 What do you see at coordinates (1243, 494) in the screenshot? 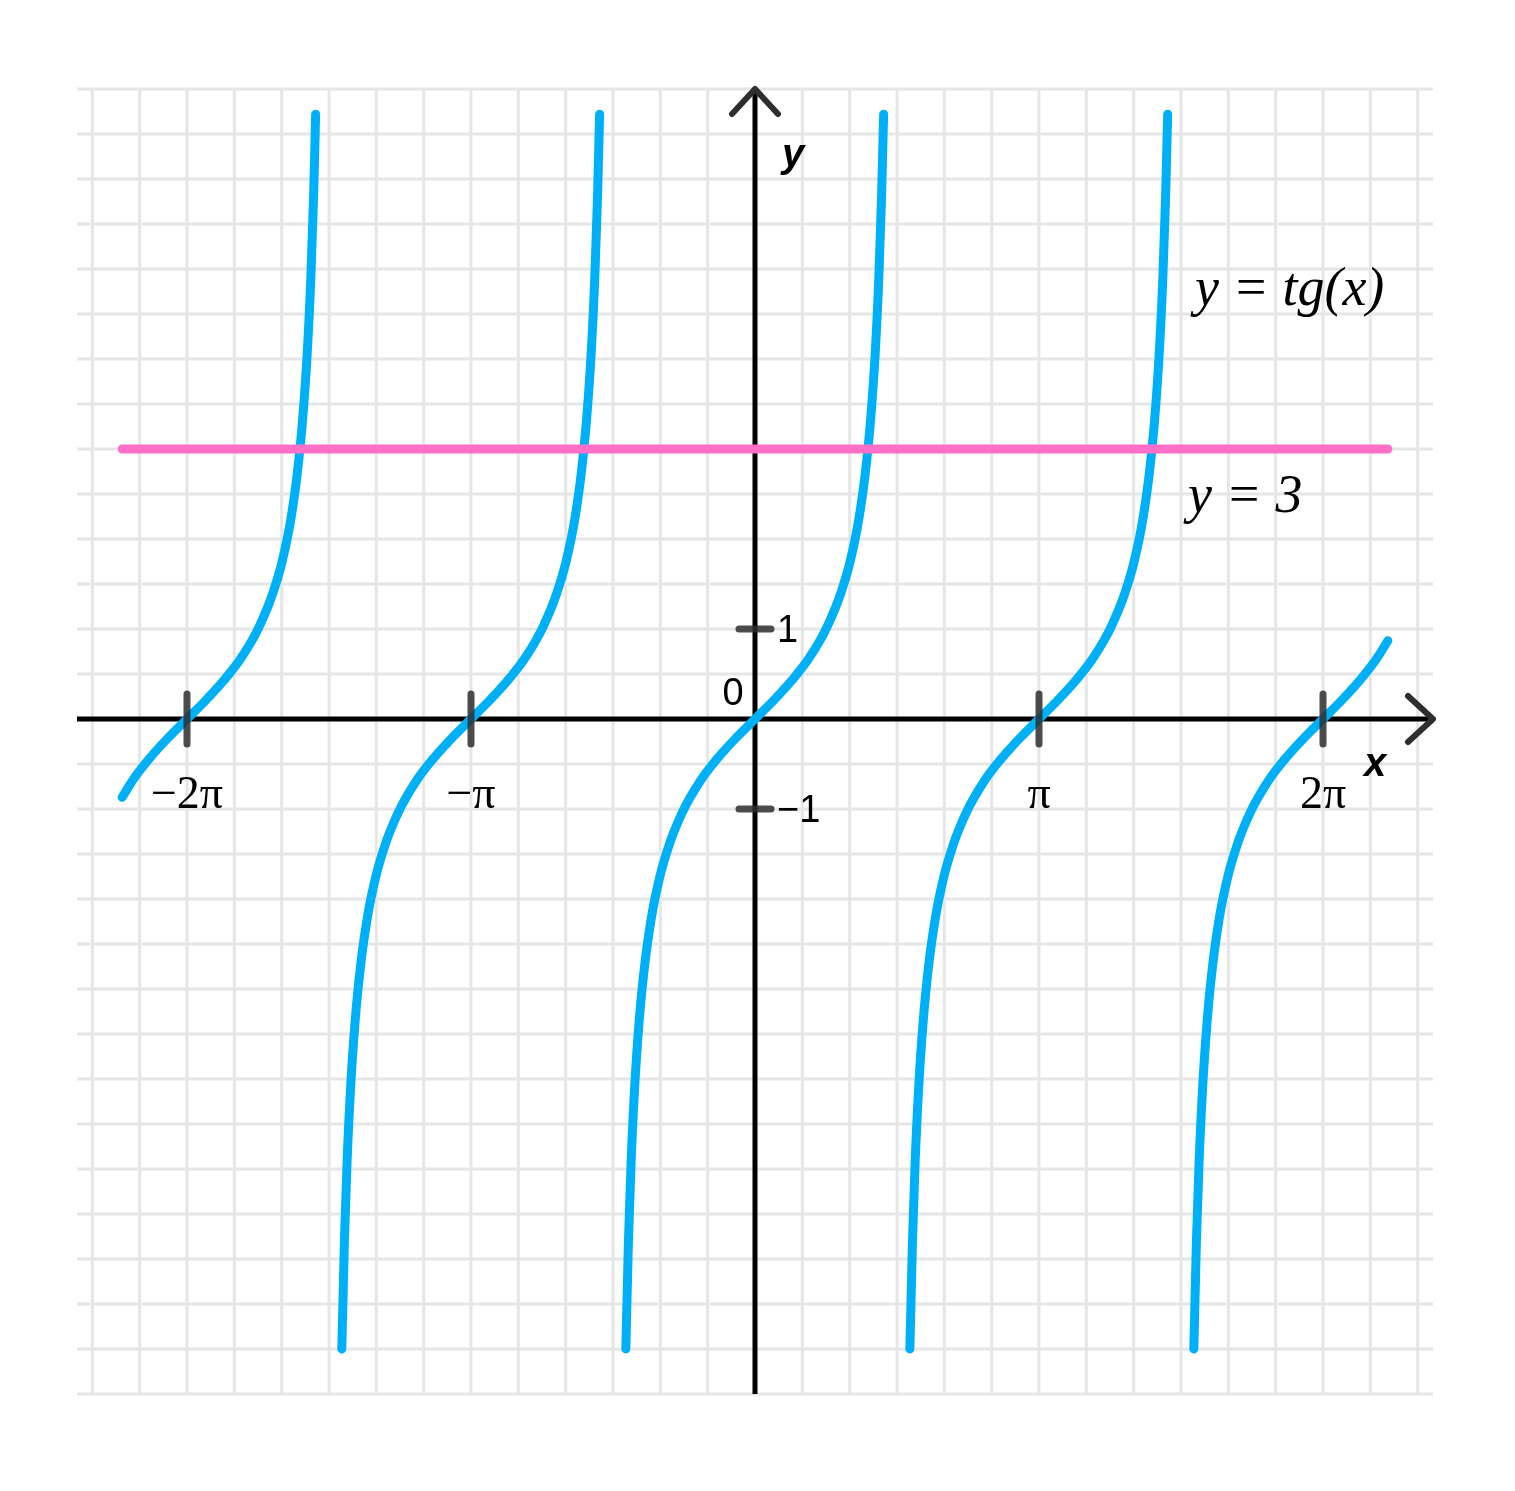
I see `series-label: y = 3` at bounding box center [1243, 494].